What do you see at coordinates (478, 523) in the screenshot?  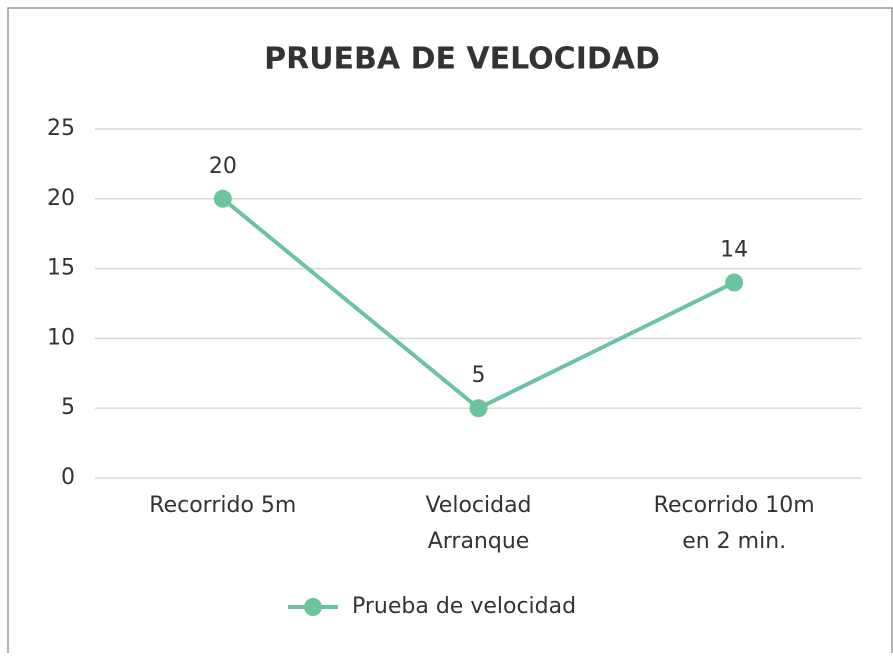 I see `x-tick-label: Velocidad Arranque` at bounding box center [478, 523].